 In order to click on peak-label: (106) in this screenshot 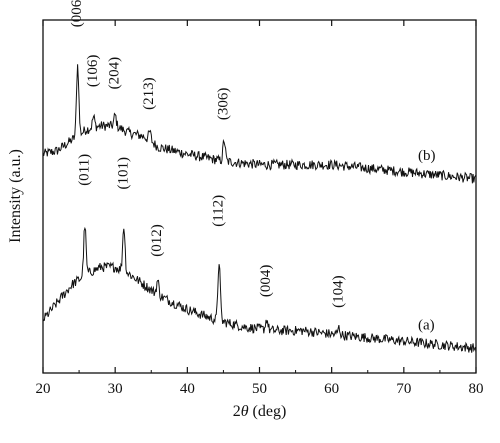, I will do `click(93, 71)`.